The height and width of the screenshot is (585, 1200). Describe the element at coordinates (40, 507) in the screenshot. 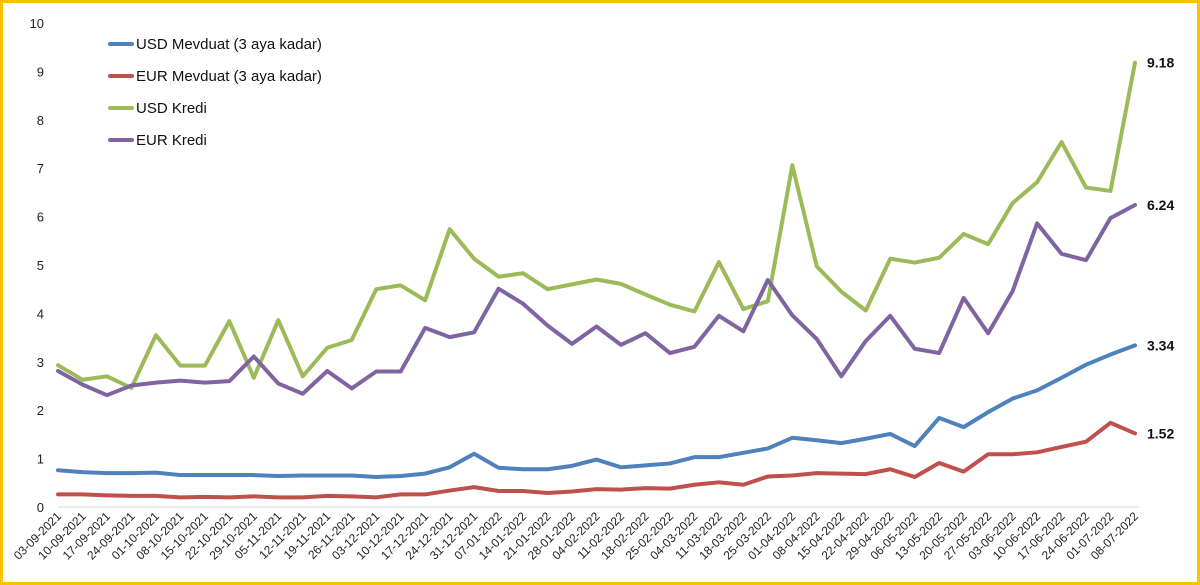

I see `y-tick-label: 0` at that location.